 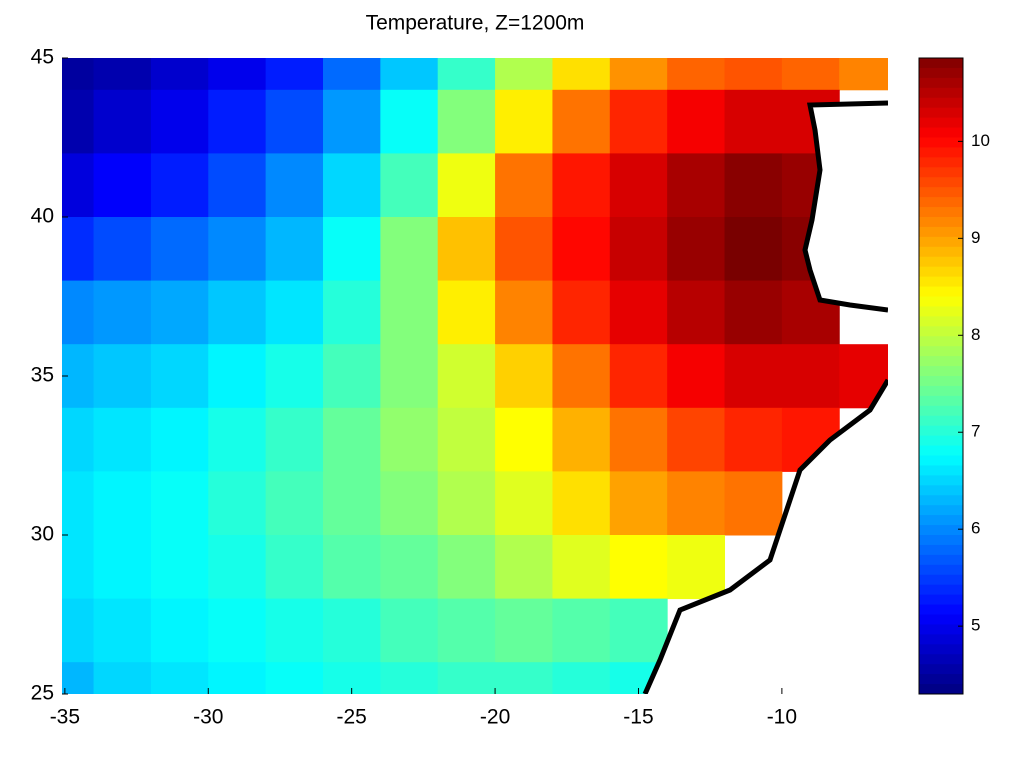 I want to click on x-tick-label: -25, so click(x=351, y=717).